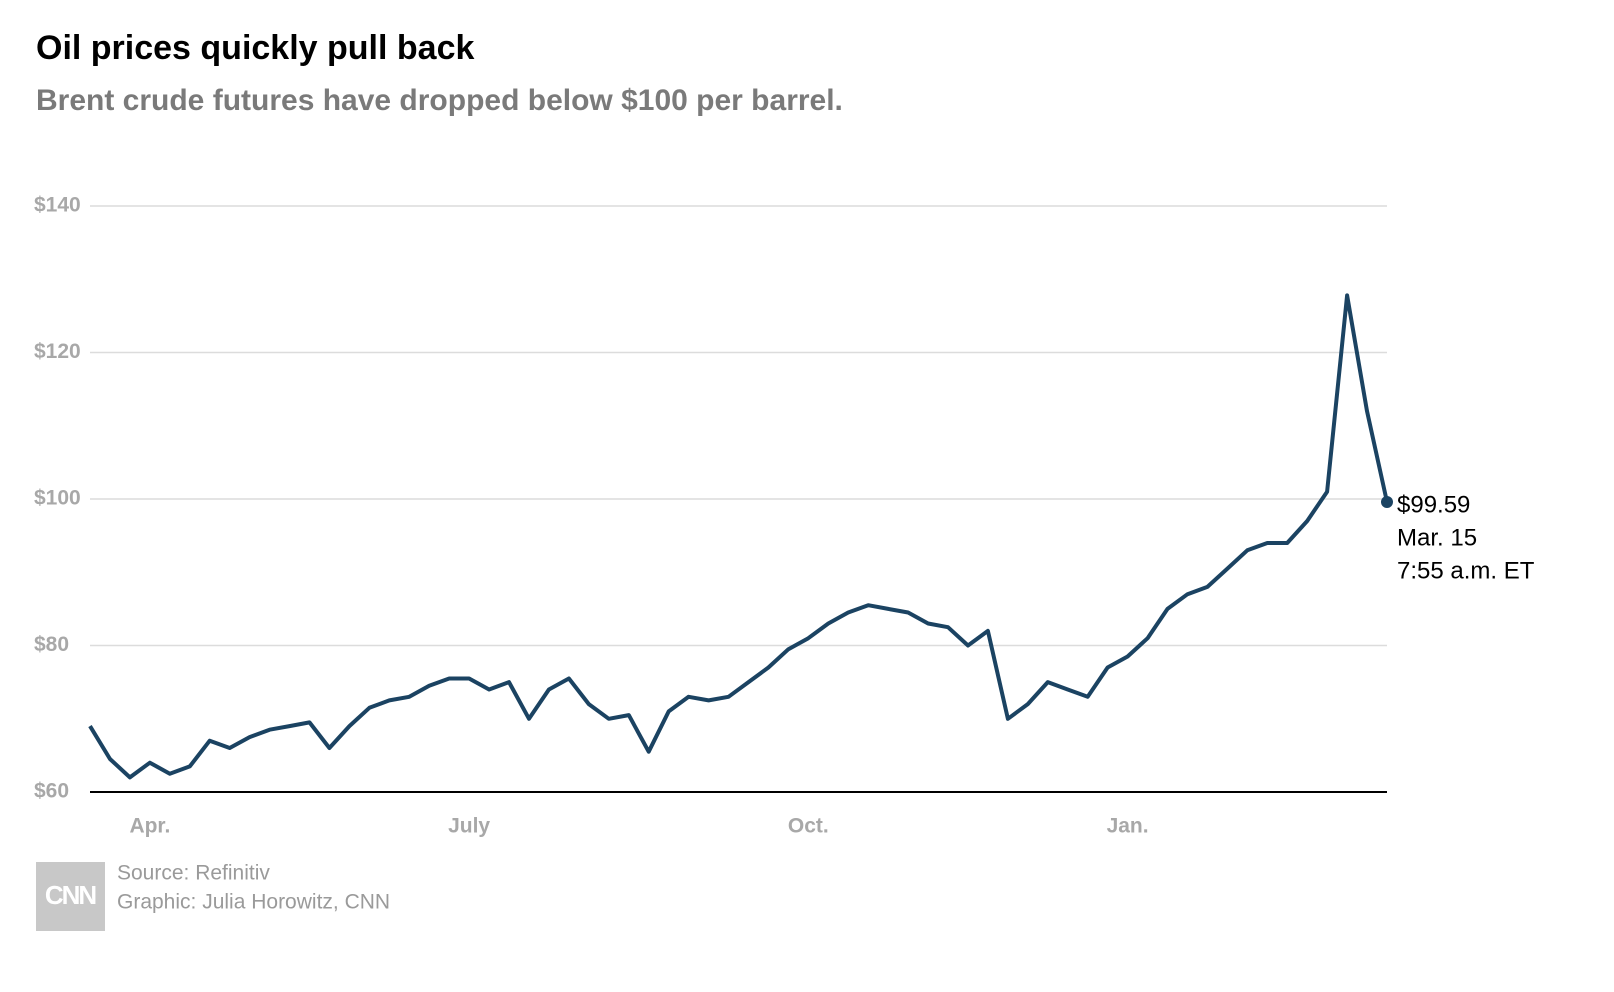  What do you see at coordinates (1128, 826) in the screenshot?
I see `x-tick-label: Jan.` at bounding box center [1128, 826].